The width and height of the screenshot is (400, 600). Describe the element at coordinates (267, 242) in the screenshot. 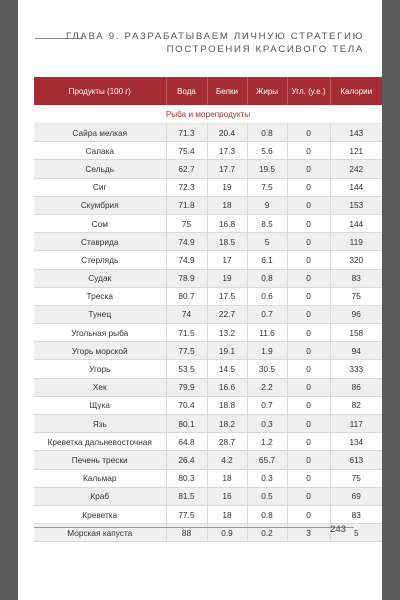

I see `fat-value: 5` at that location.